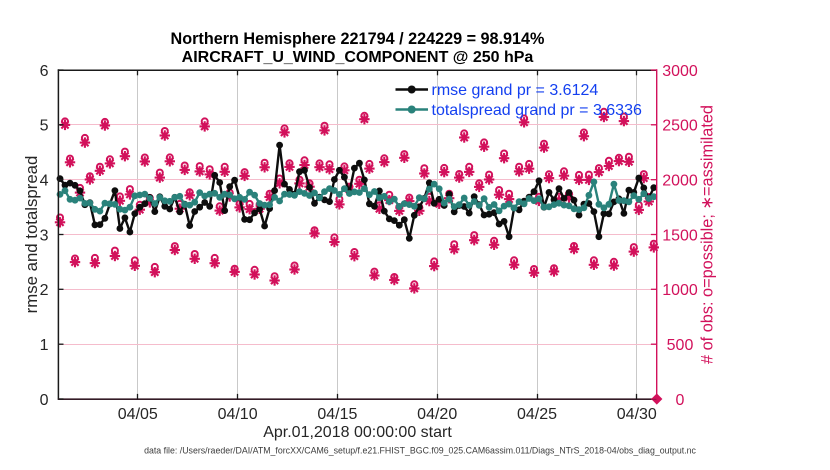  I want to click on svg-text: 2, so click(44, 290).